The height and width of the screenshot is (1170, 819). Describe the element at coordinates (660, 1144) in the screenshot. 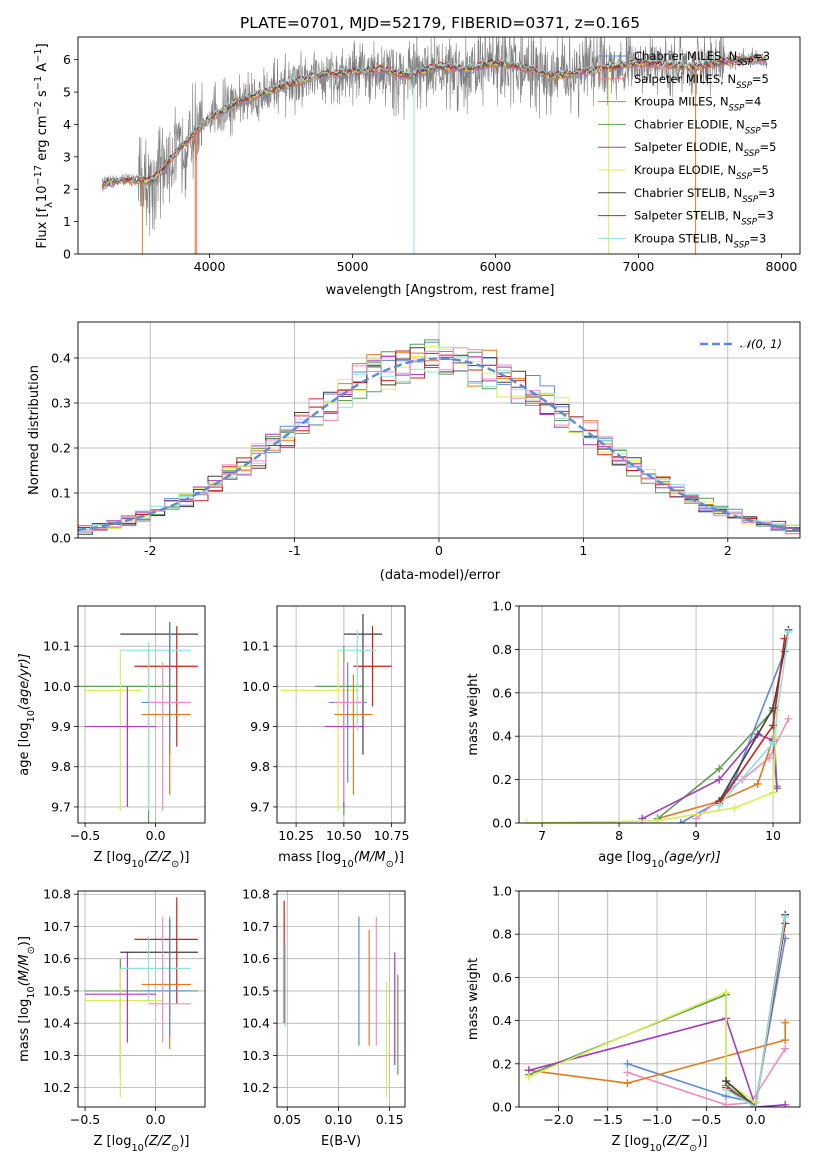

I see `x-axis-label: Z [log10(Z/Z⊙)]` at that location.